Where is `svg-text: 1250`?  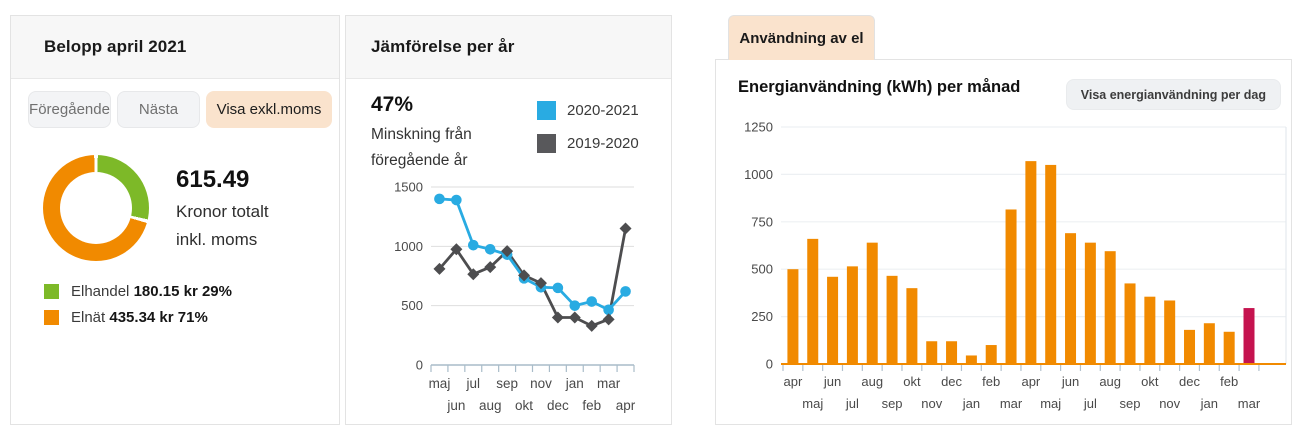
svg-text: 1250 is located at coordinates (758, 127).